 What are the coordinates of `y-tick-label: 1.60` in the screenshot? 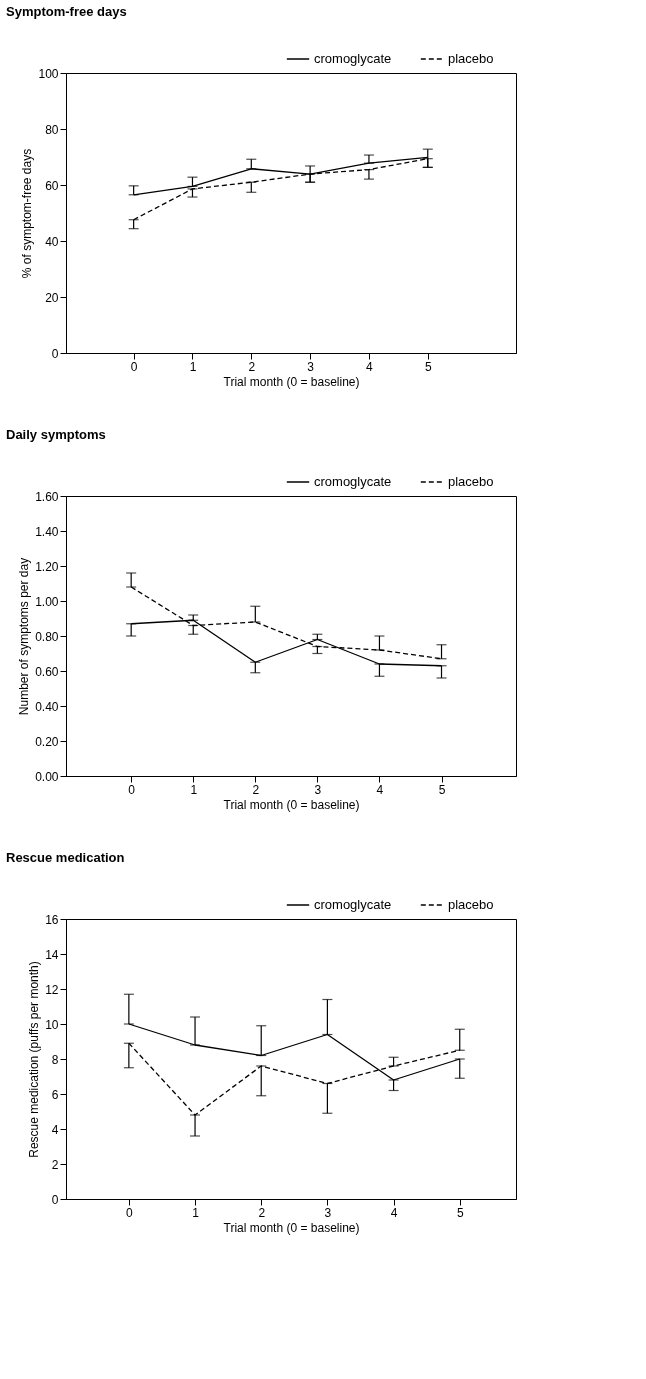 It's located at (47, 496).